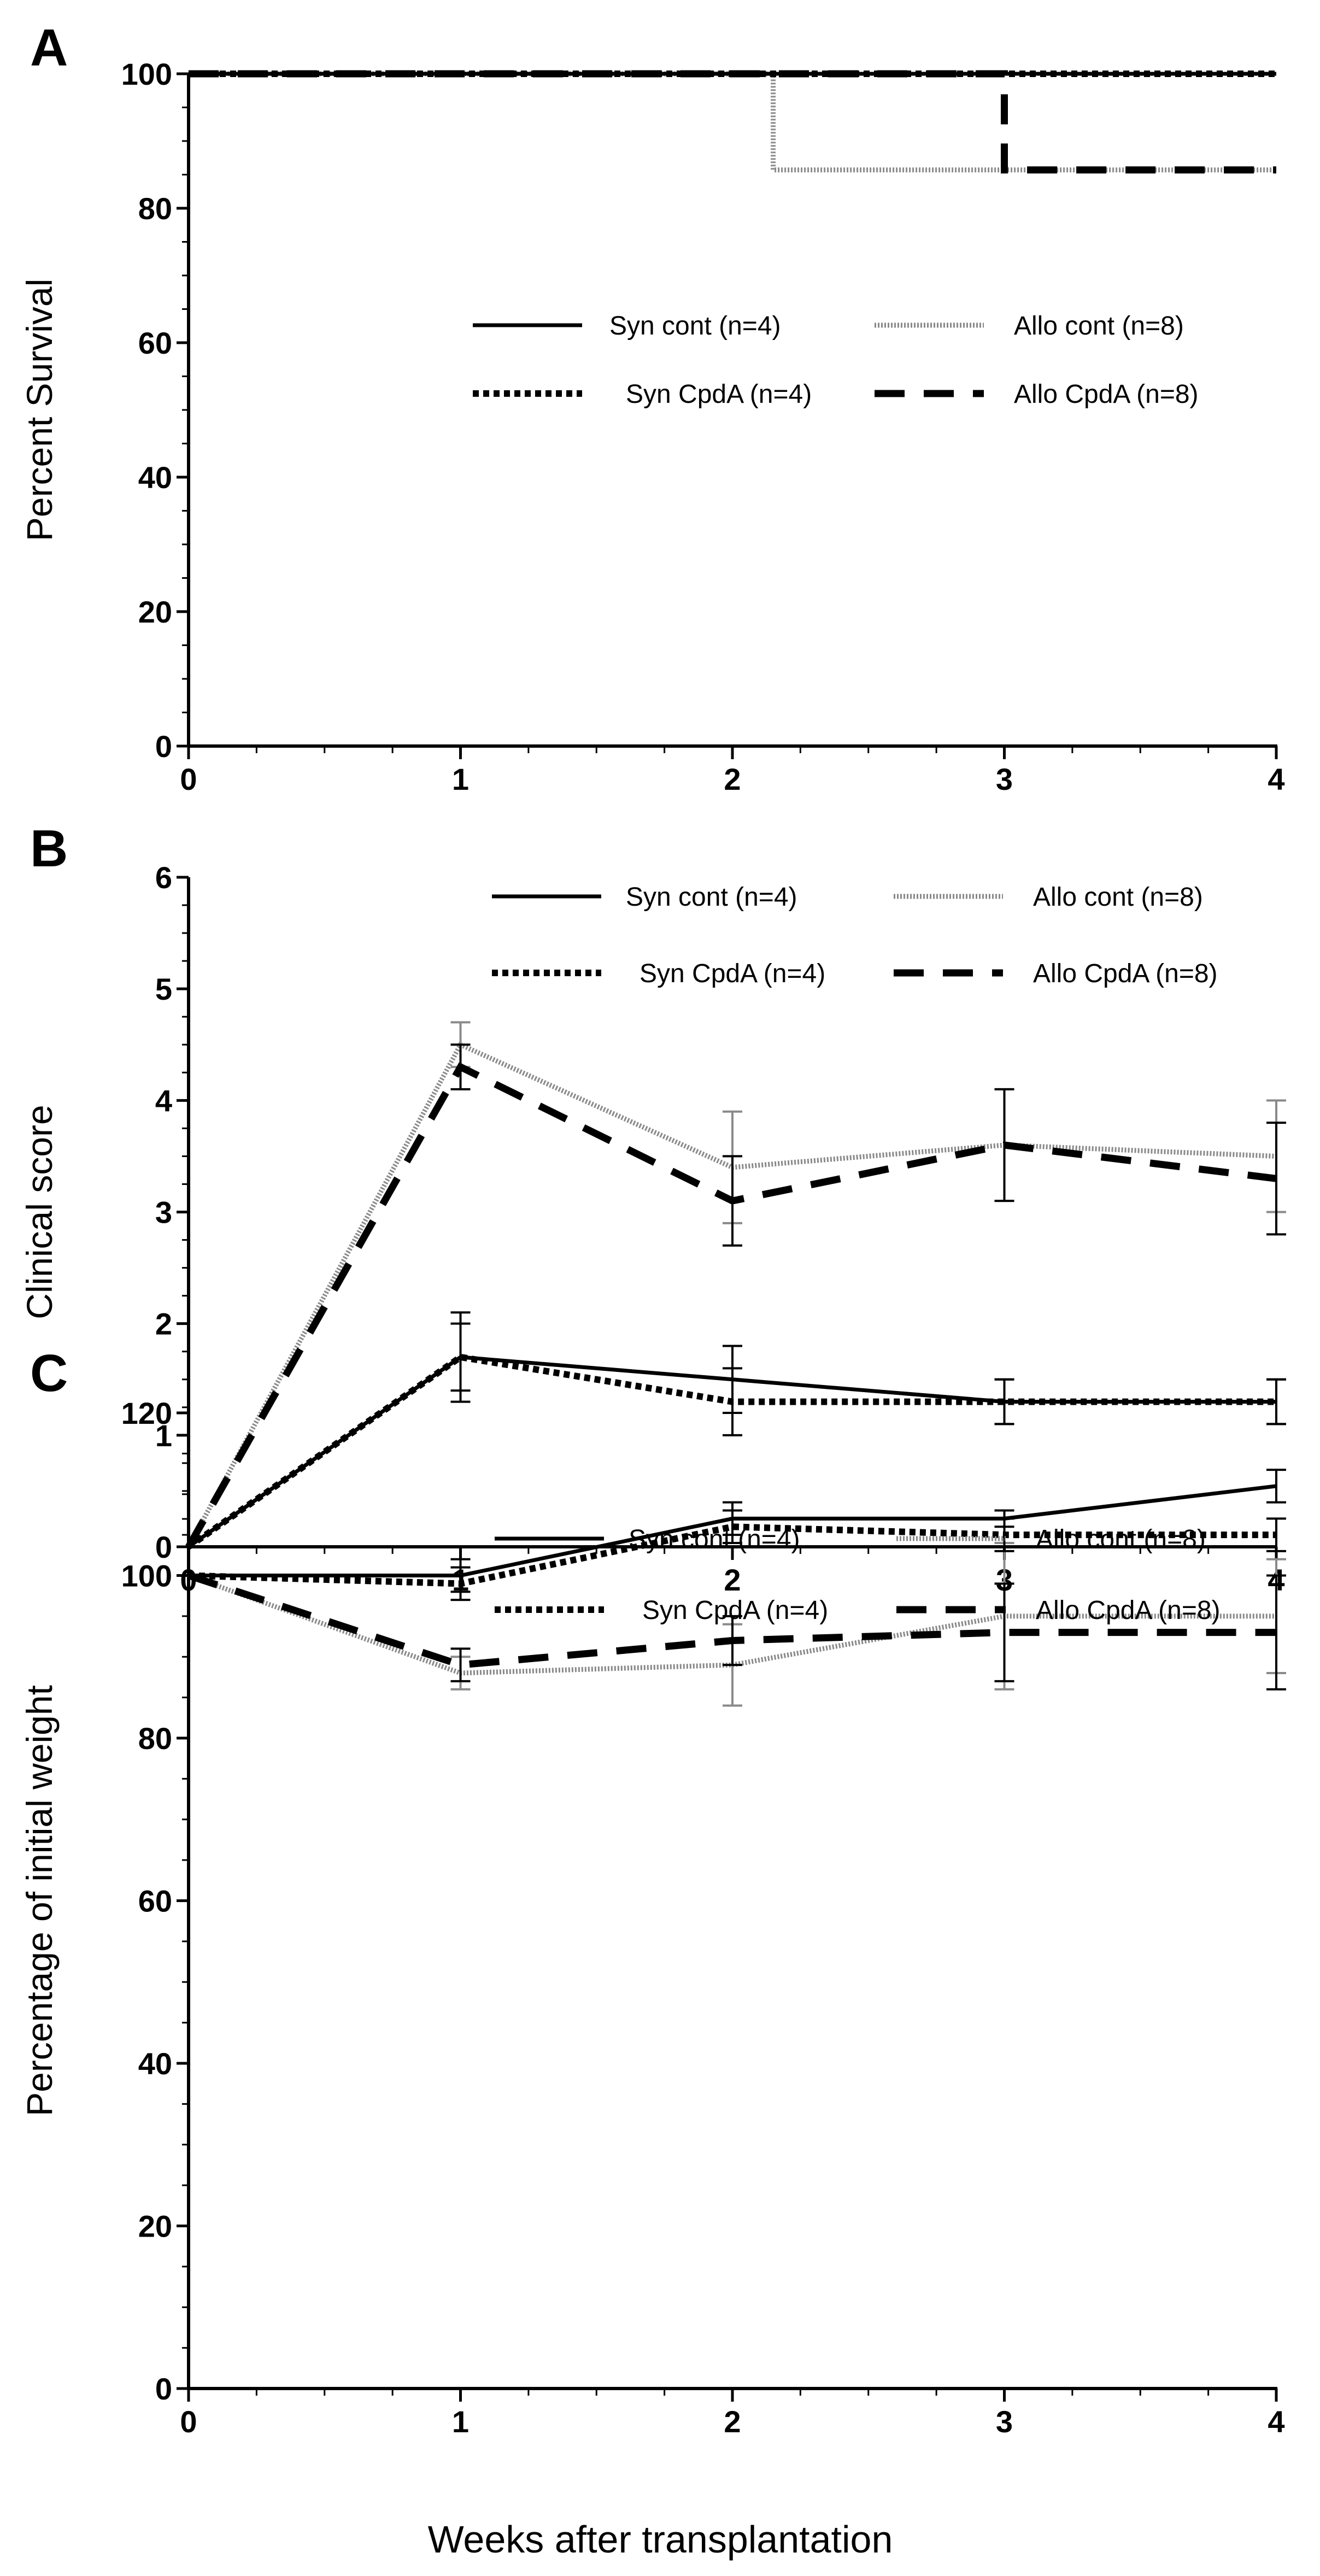 The width and height of the screenshot is (1320, 2576). I want to click on y-tick-label: 1, so click(163, 1436).